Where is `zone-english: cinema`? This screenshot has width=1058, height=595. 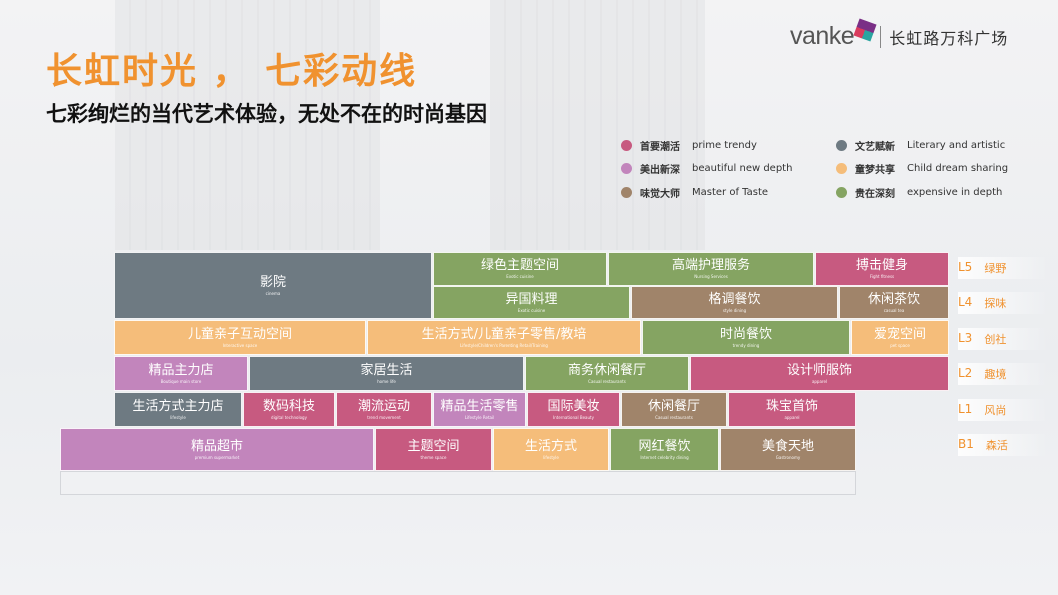 zone-english: cinema is located at coordinates (273, 293).